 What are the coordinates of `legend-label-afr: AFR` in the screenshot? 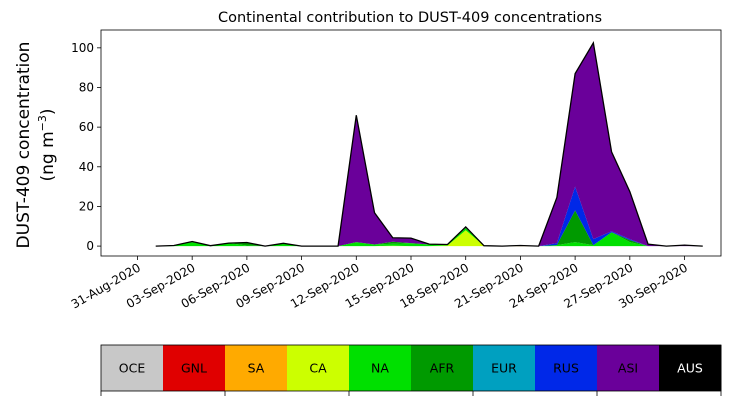 It's located at (442, 368).